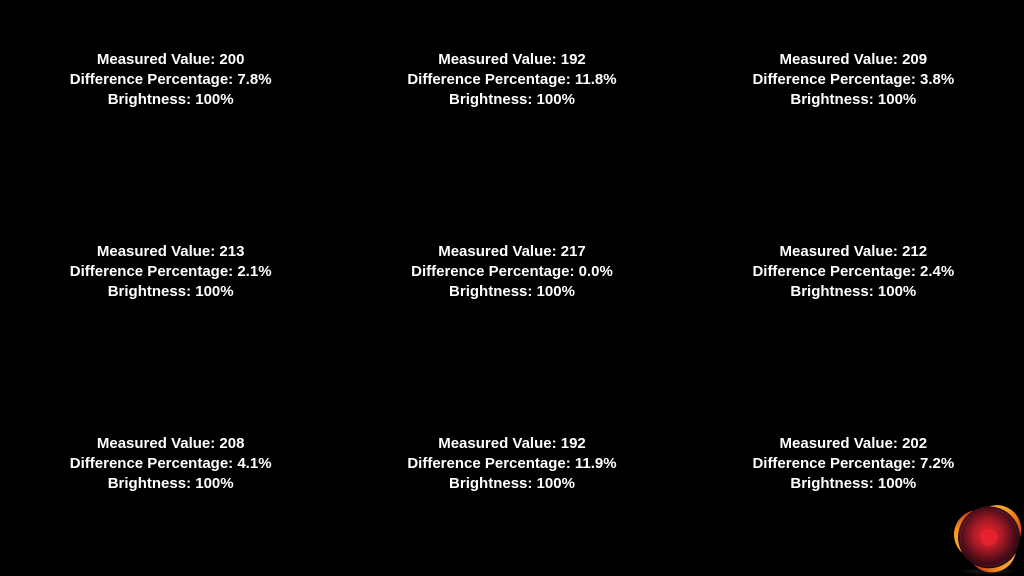 This screenshot has height=576, width=1024. Describe the element at coordinates (512, 271) in the screenshot. I see `difference-percentage-text: Difference Percentage: 0.0%` at that location.